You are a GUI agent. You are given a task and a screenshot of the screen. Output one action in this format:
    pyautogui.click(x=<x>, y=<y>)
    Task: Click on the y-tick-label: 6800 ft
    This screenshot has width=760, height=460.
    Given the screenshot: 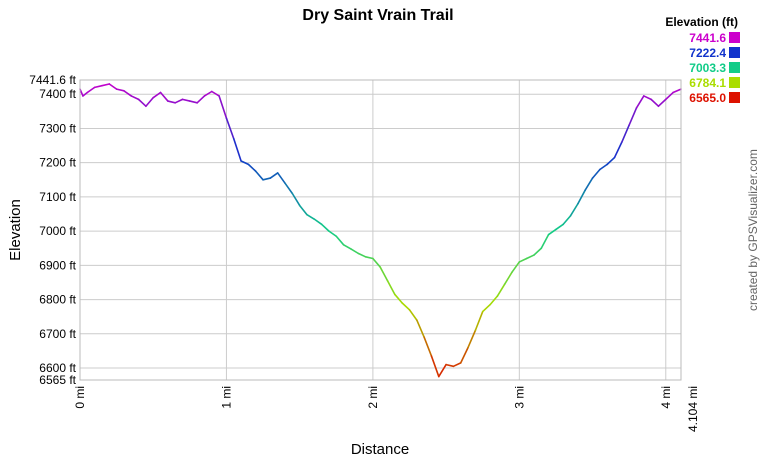 What is the action you would take?
    pyautogui.click(x=57, y=300)
    